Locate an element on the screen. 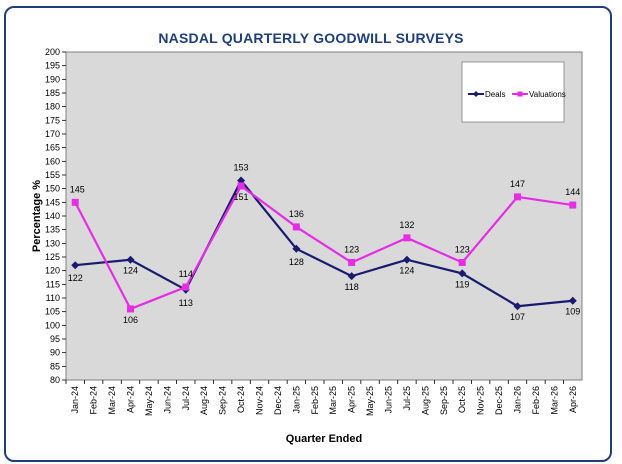 The width and height of the screenshot is (622, 464). x-tick-label: Sep-25 is located at coordinates (444, 400).